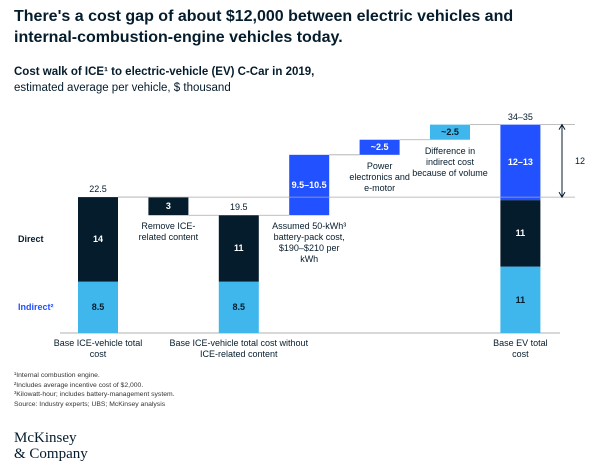 Image resolution: width=600 pixels, height=471 pixels. What do you see at coordinates (98, 348) in the screenshot?
I see `bar-label: Base ICE-vehicle total cost` at bounding box center [98, 348].